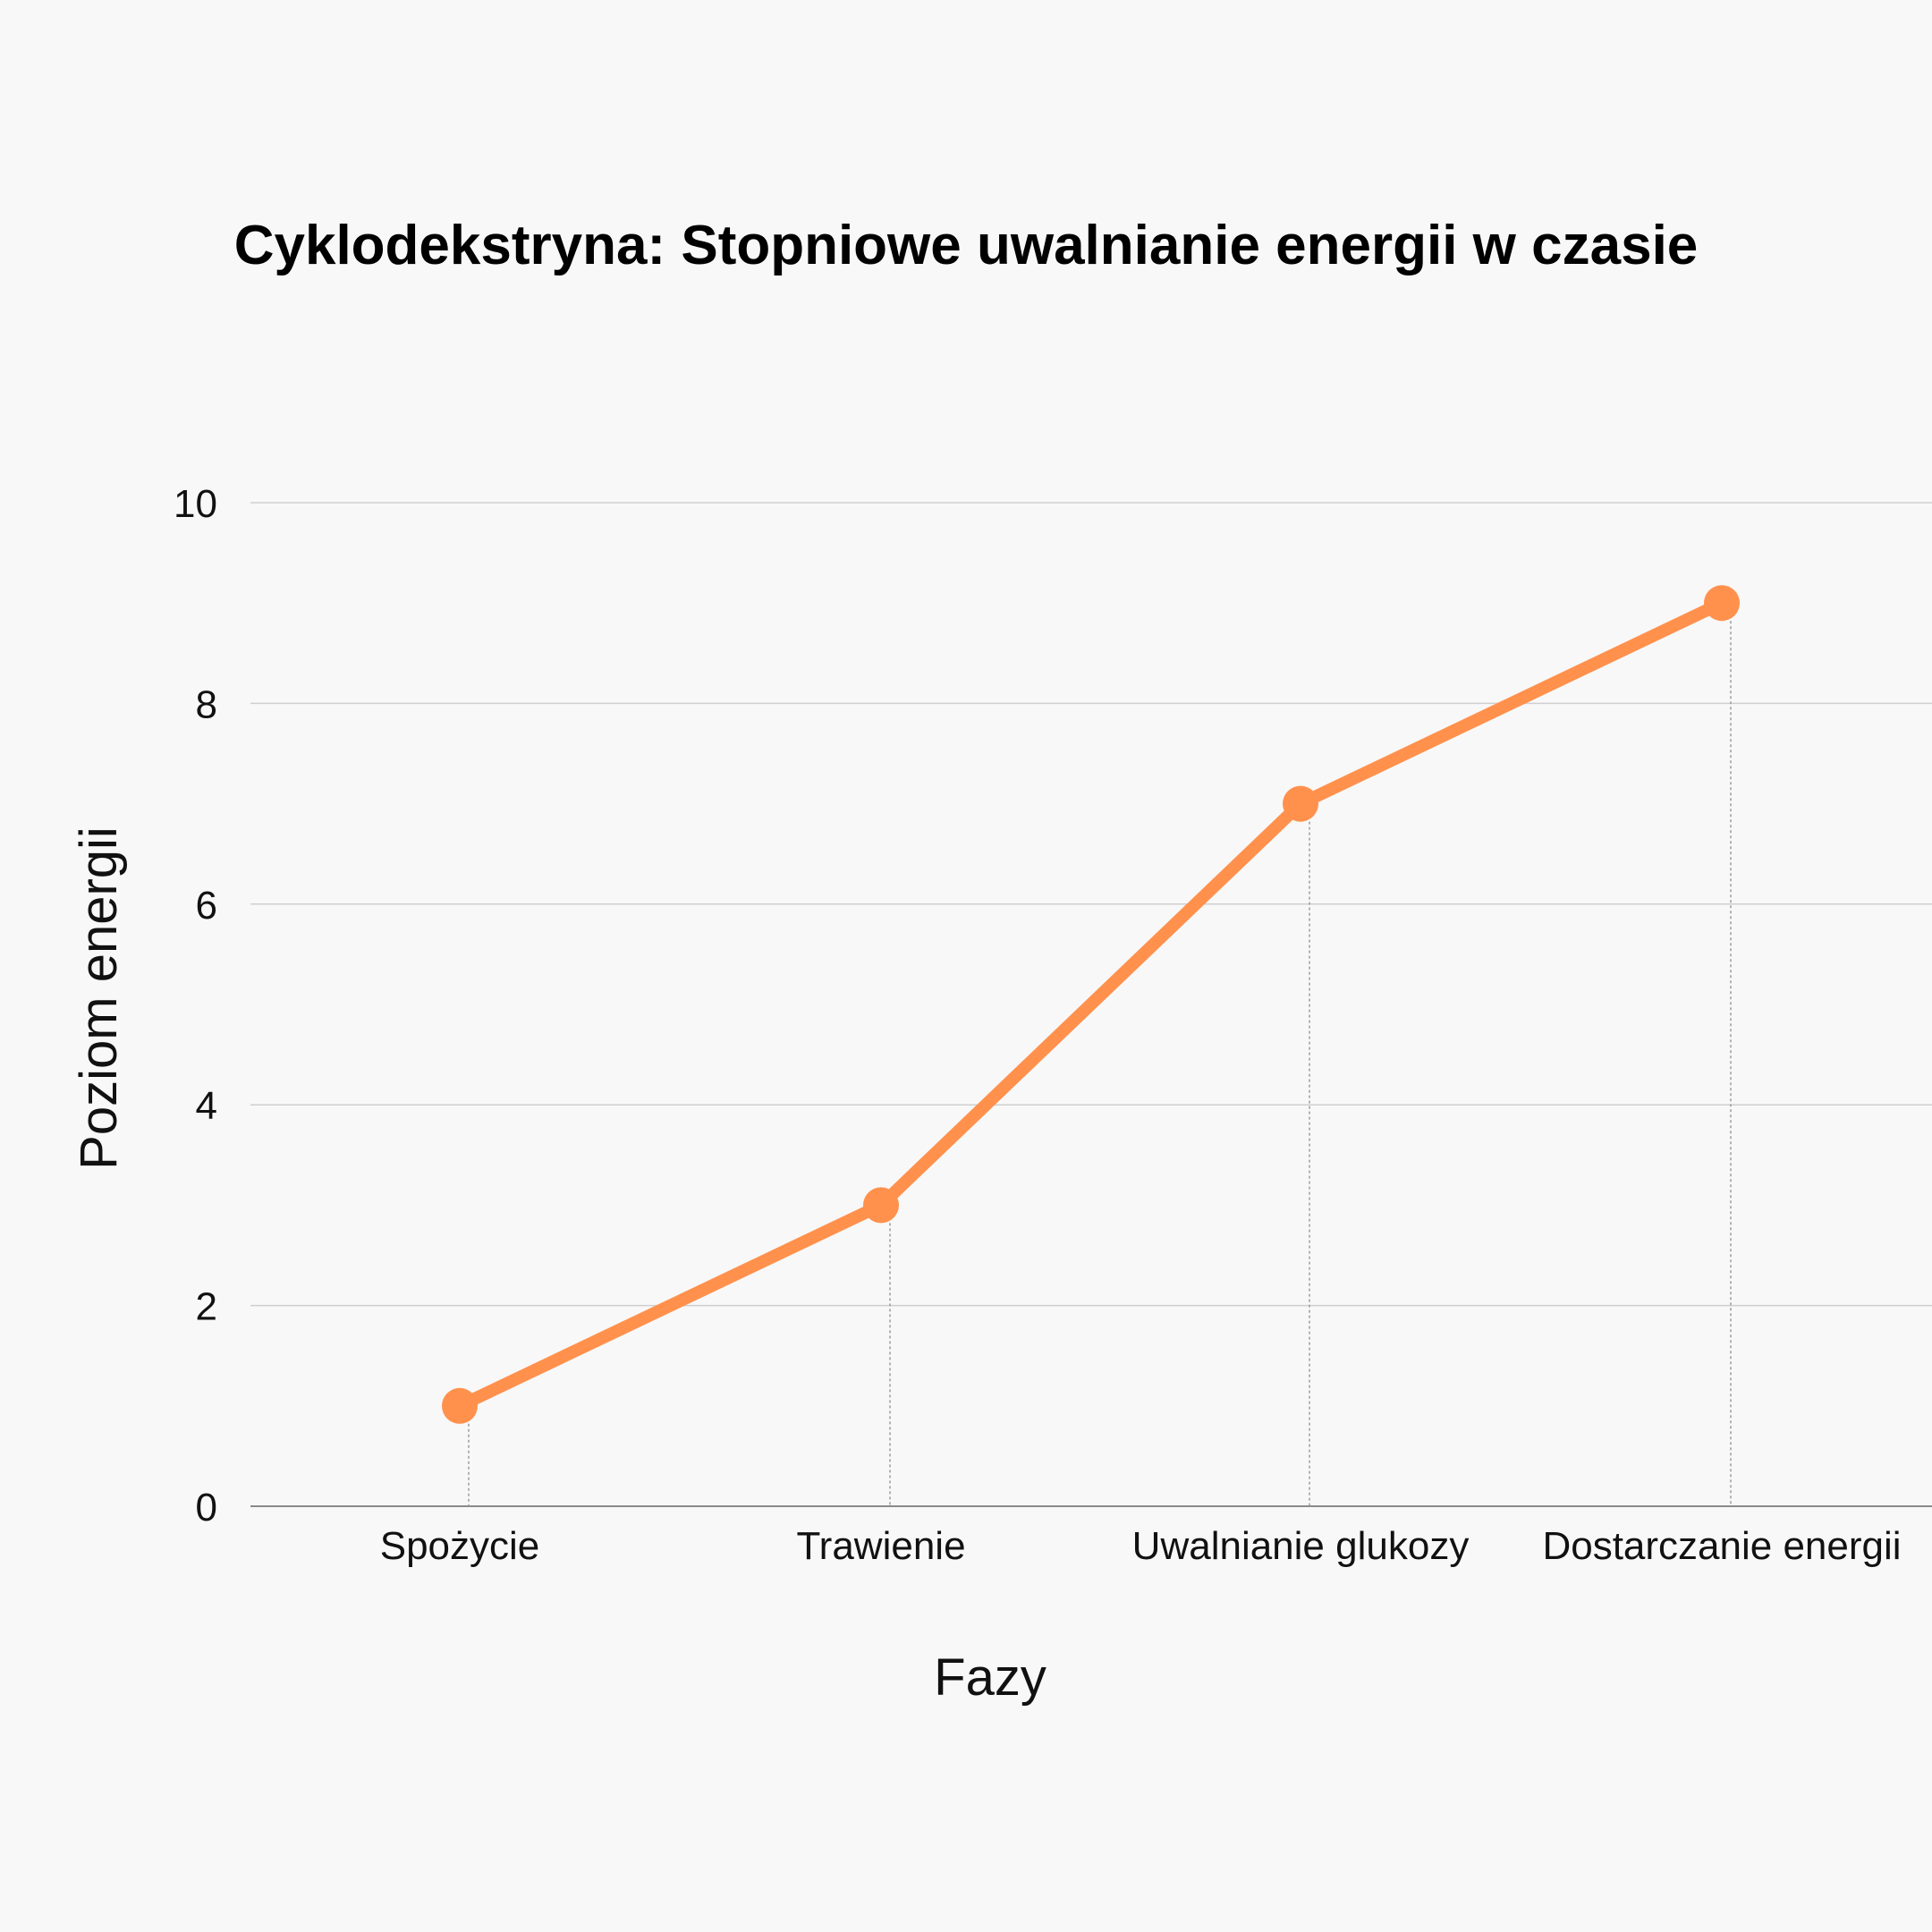 Image resolution: width=1932 pixels, height=1932 pixels. I want to click on x-tick-label: Uwalnianie glukozy, so click(1301, 1546).